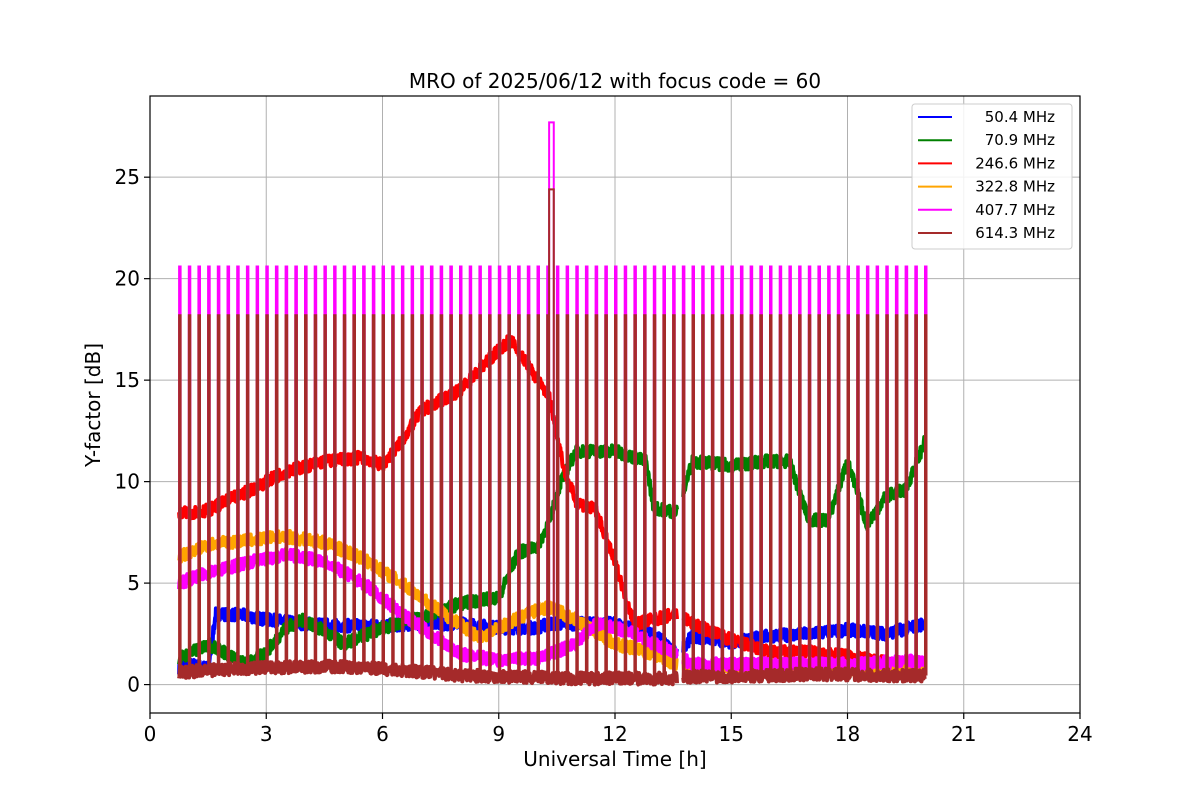  I want to click on legend-label: 50.4 MHz, so click(1020, 117).